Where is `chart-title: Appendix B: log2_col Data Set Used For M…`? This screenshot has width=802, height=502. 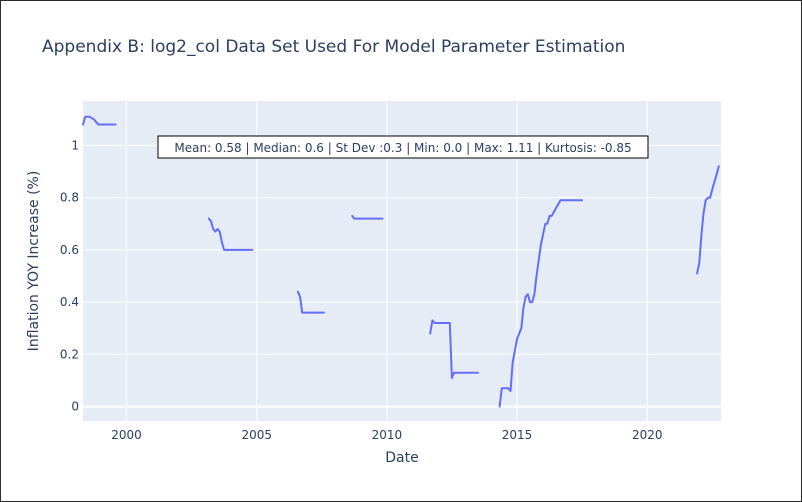 chart-title: Appendix B: log2_col Data Set Used For M… is located at coordinates (333, 47).